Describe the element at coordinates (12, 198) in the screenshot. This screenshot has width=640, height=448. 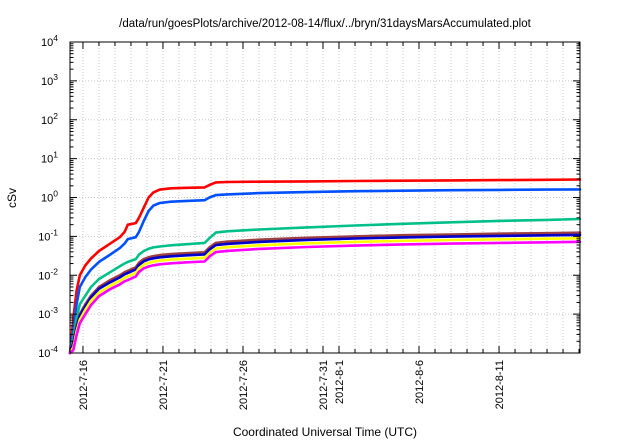
I see `y-axis-label: cSv` at that location.